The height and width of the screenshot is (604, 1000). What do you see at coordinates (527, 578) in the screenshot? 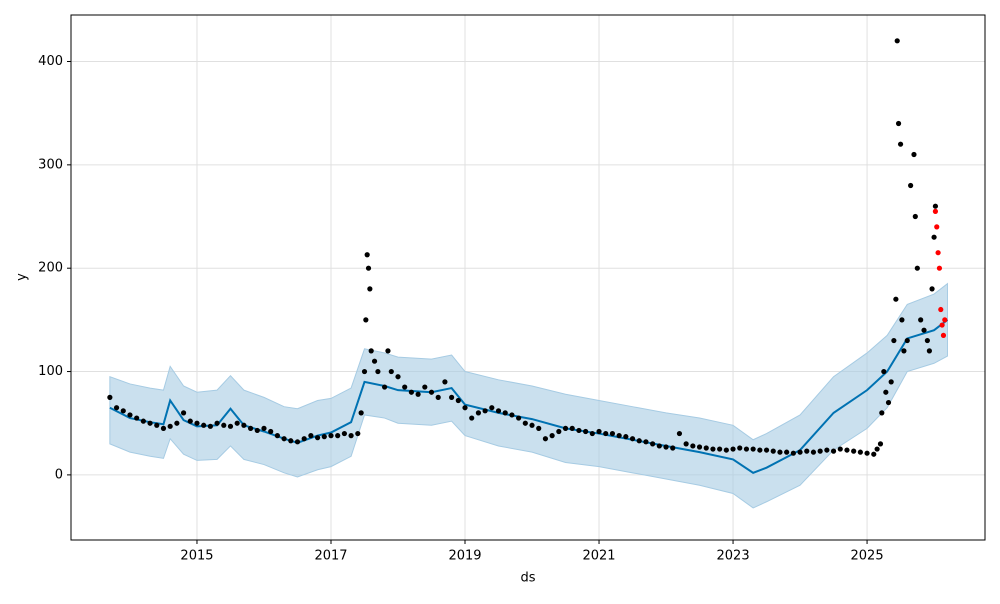
I see `x-axis-label: ds` at bounding box center [527, 578].